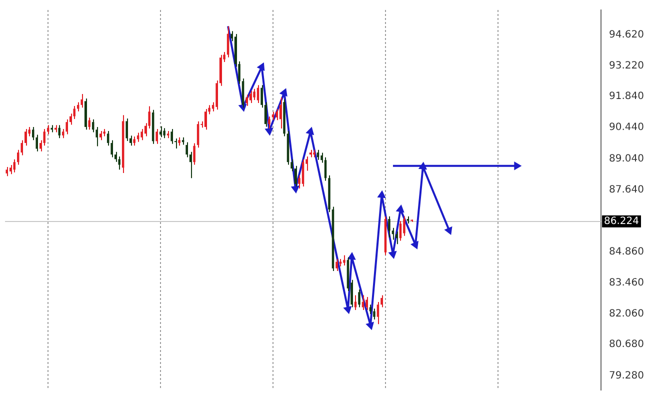 The image size is (650, 400). What do you see at coordinates (626, 376) in the screenshot?
I see `y-tick-label: 79.280` at bounding box center [626, 376].